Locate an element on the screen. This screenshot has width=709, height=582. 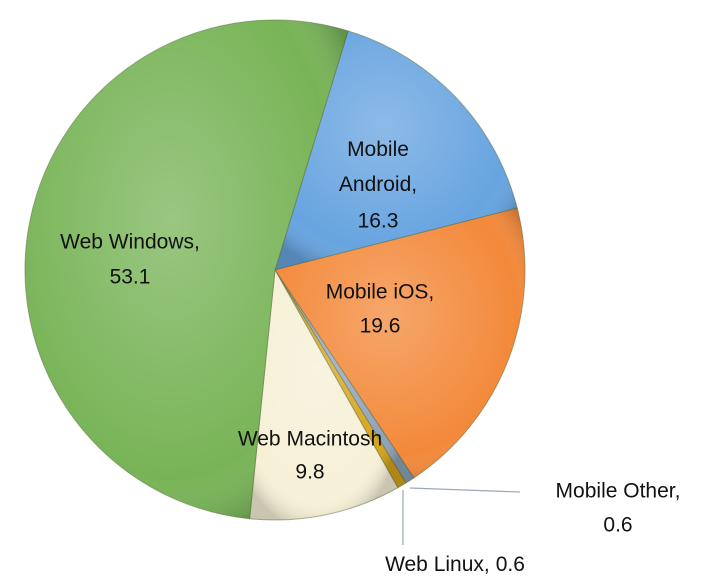
category-label: Mobile Android, is located at coordinates (378, 167).